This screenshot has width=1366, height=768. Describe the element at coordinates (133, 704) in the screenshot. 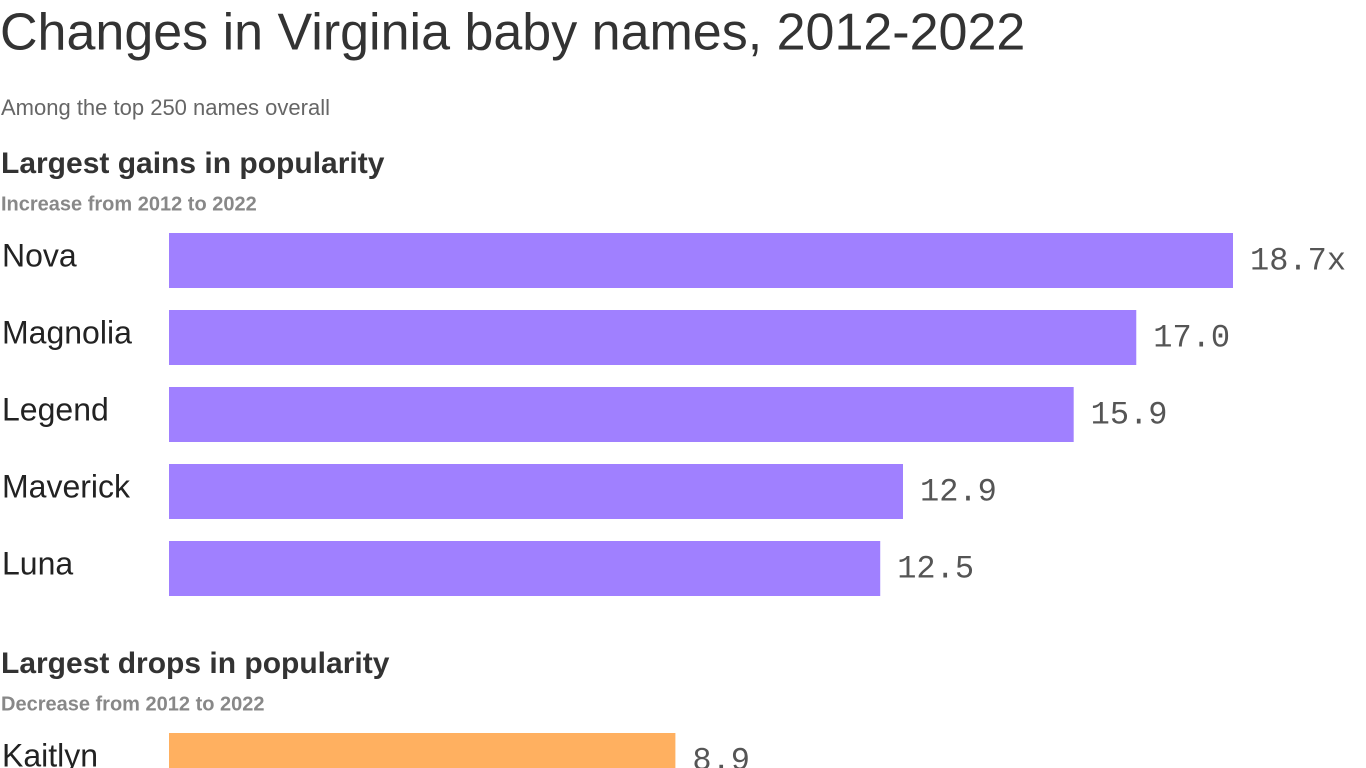

I see `panel-subtitle: Decrease from 2012 to 2022` at that location.